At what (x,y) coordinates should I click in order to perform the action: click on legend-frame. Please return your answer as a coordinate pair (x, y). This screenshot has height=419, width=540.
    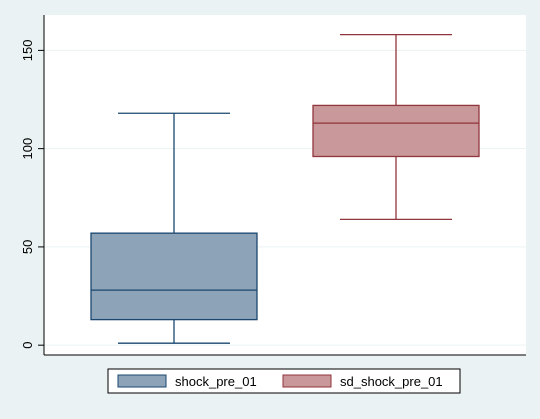
    Looking at the image, I should click on (284, 381).